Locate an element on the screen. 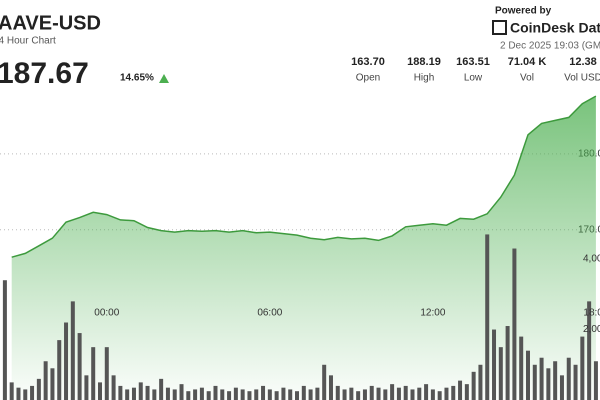  stat-value: 163.51 is located at coordinates (473, 62).